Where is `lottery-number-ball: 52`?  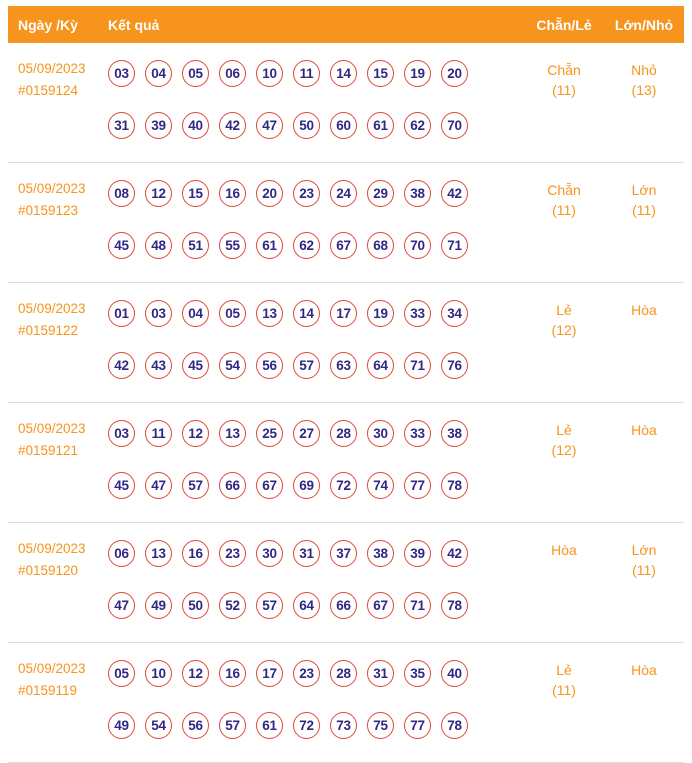 lottery-number-ball: 52 is located at coordinates (232, 605).